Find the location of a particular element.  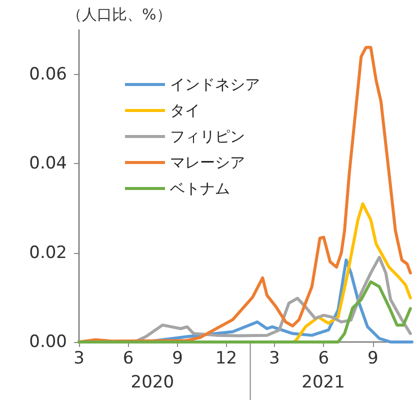

legend-label: マレーシア is located at coordinates (207, 163).